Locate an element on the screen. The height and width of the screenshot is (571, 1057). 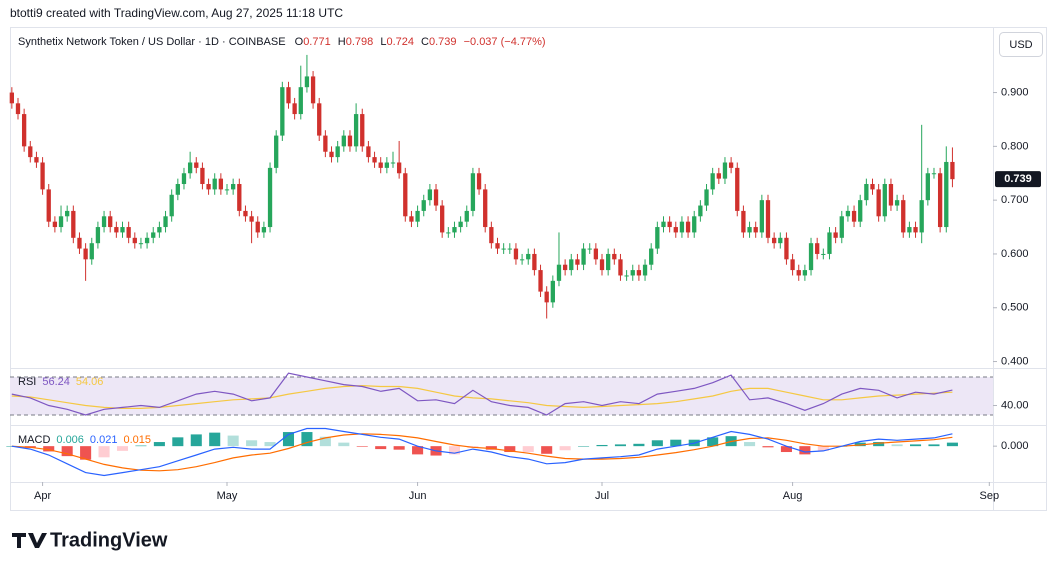
currency: USD is located at coordinates (1020, 45).